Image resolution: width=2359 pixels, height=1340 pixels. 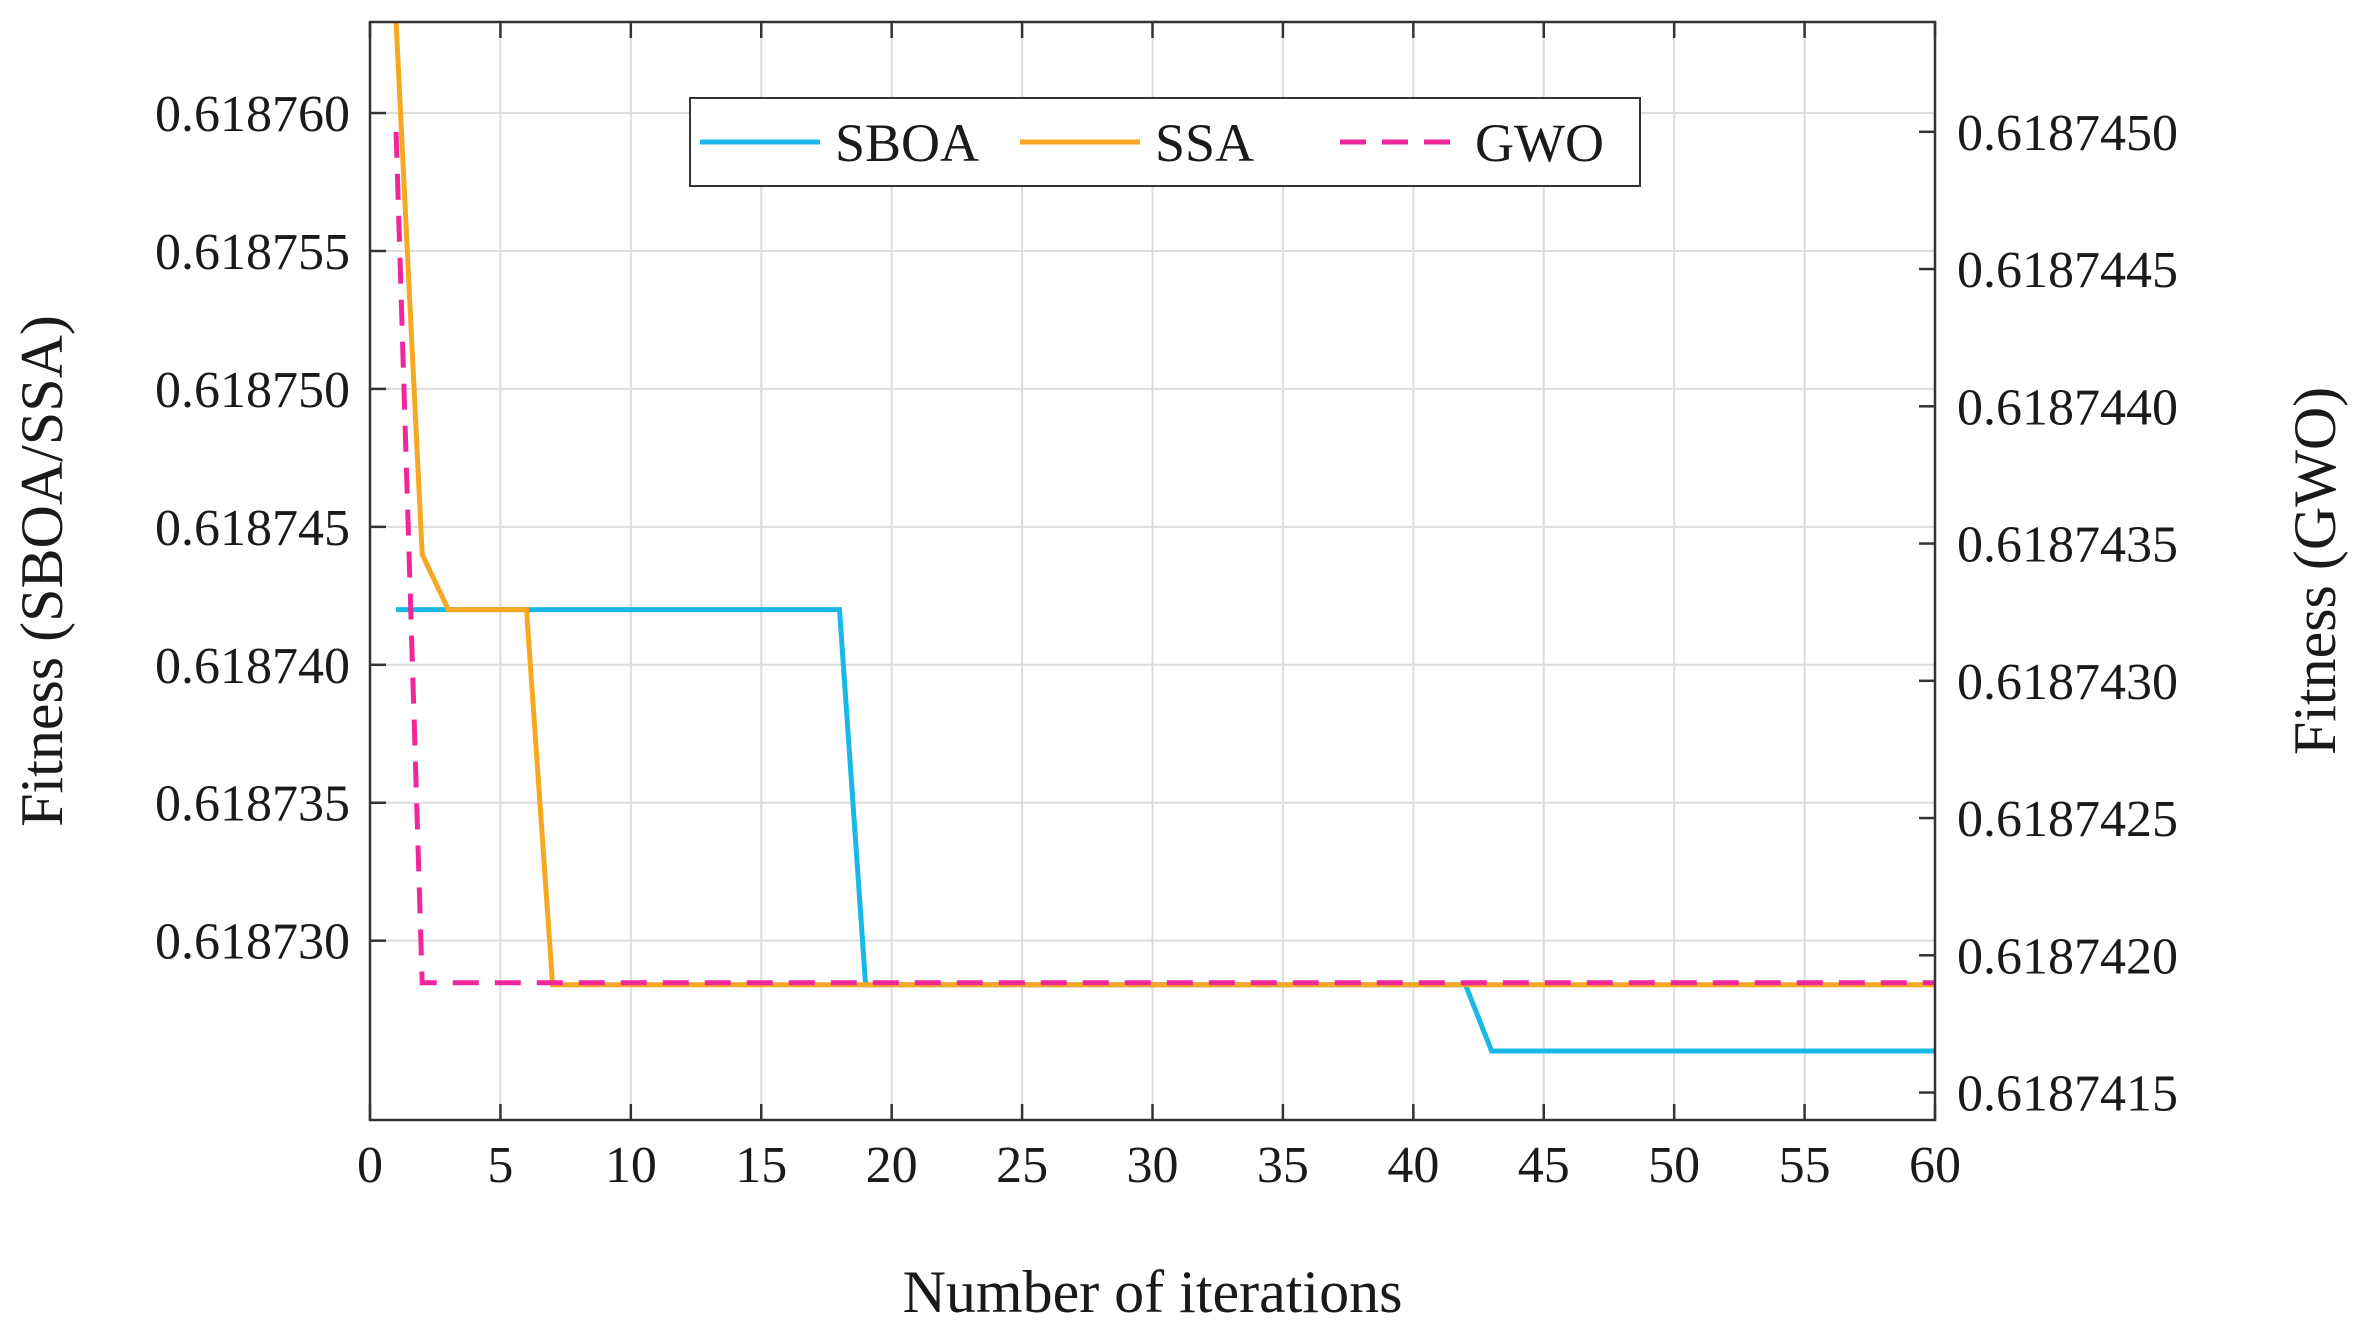 What do you see at coordinates (2067, 545) in the screenshot?
I see `y-right-tick-label: 0.6187435` at bounding box center [2067, 545].